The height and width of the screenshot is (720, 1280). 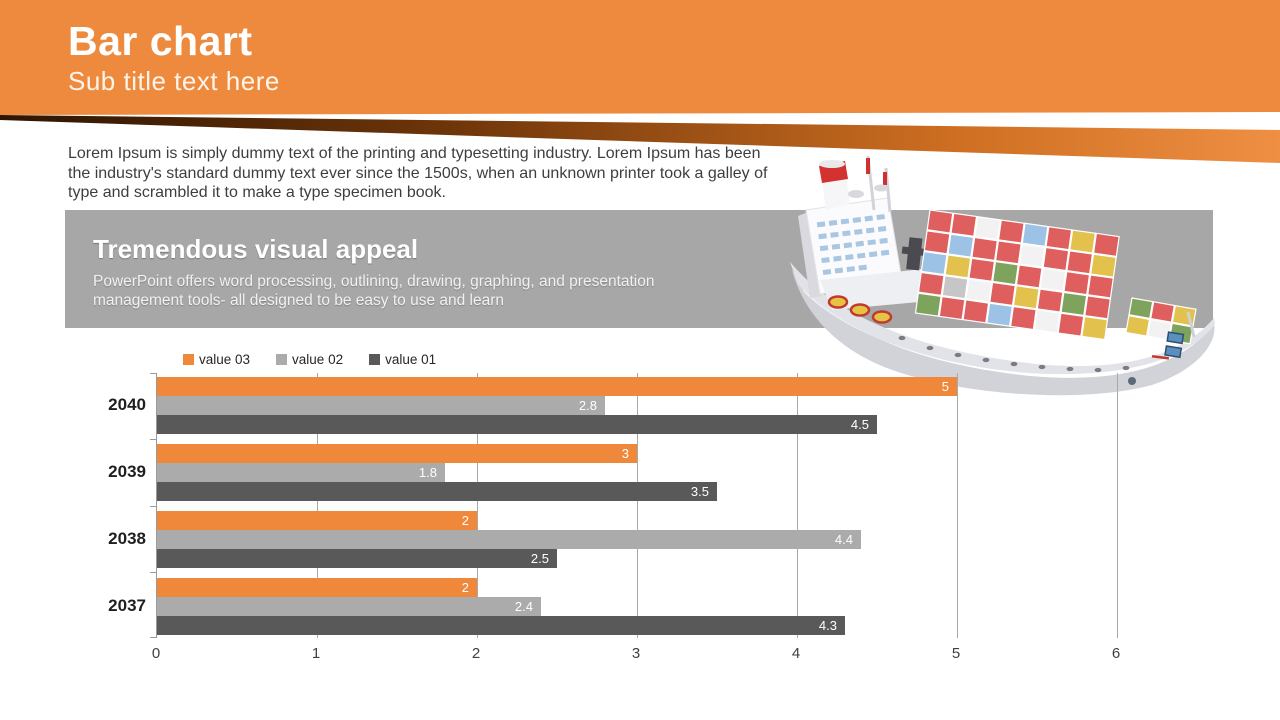 What do you see at coordinates (796, 653) in the screenshot?
I see `x-axis-label-4: 4` at bounding box center [796, 653].